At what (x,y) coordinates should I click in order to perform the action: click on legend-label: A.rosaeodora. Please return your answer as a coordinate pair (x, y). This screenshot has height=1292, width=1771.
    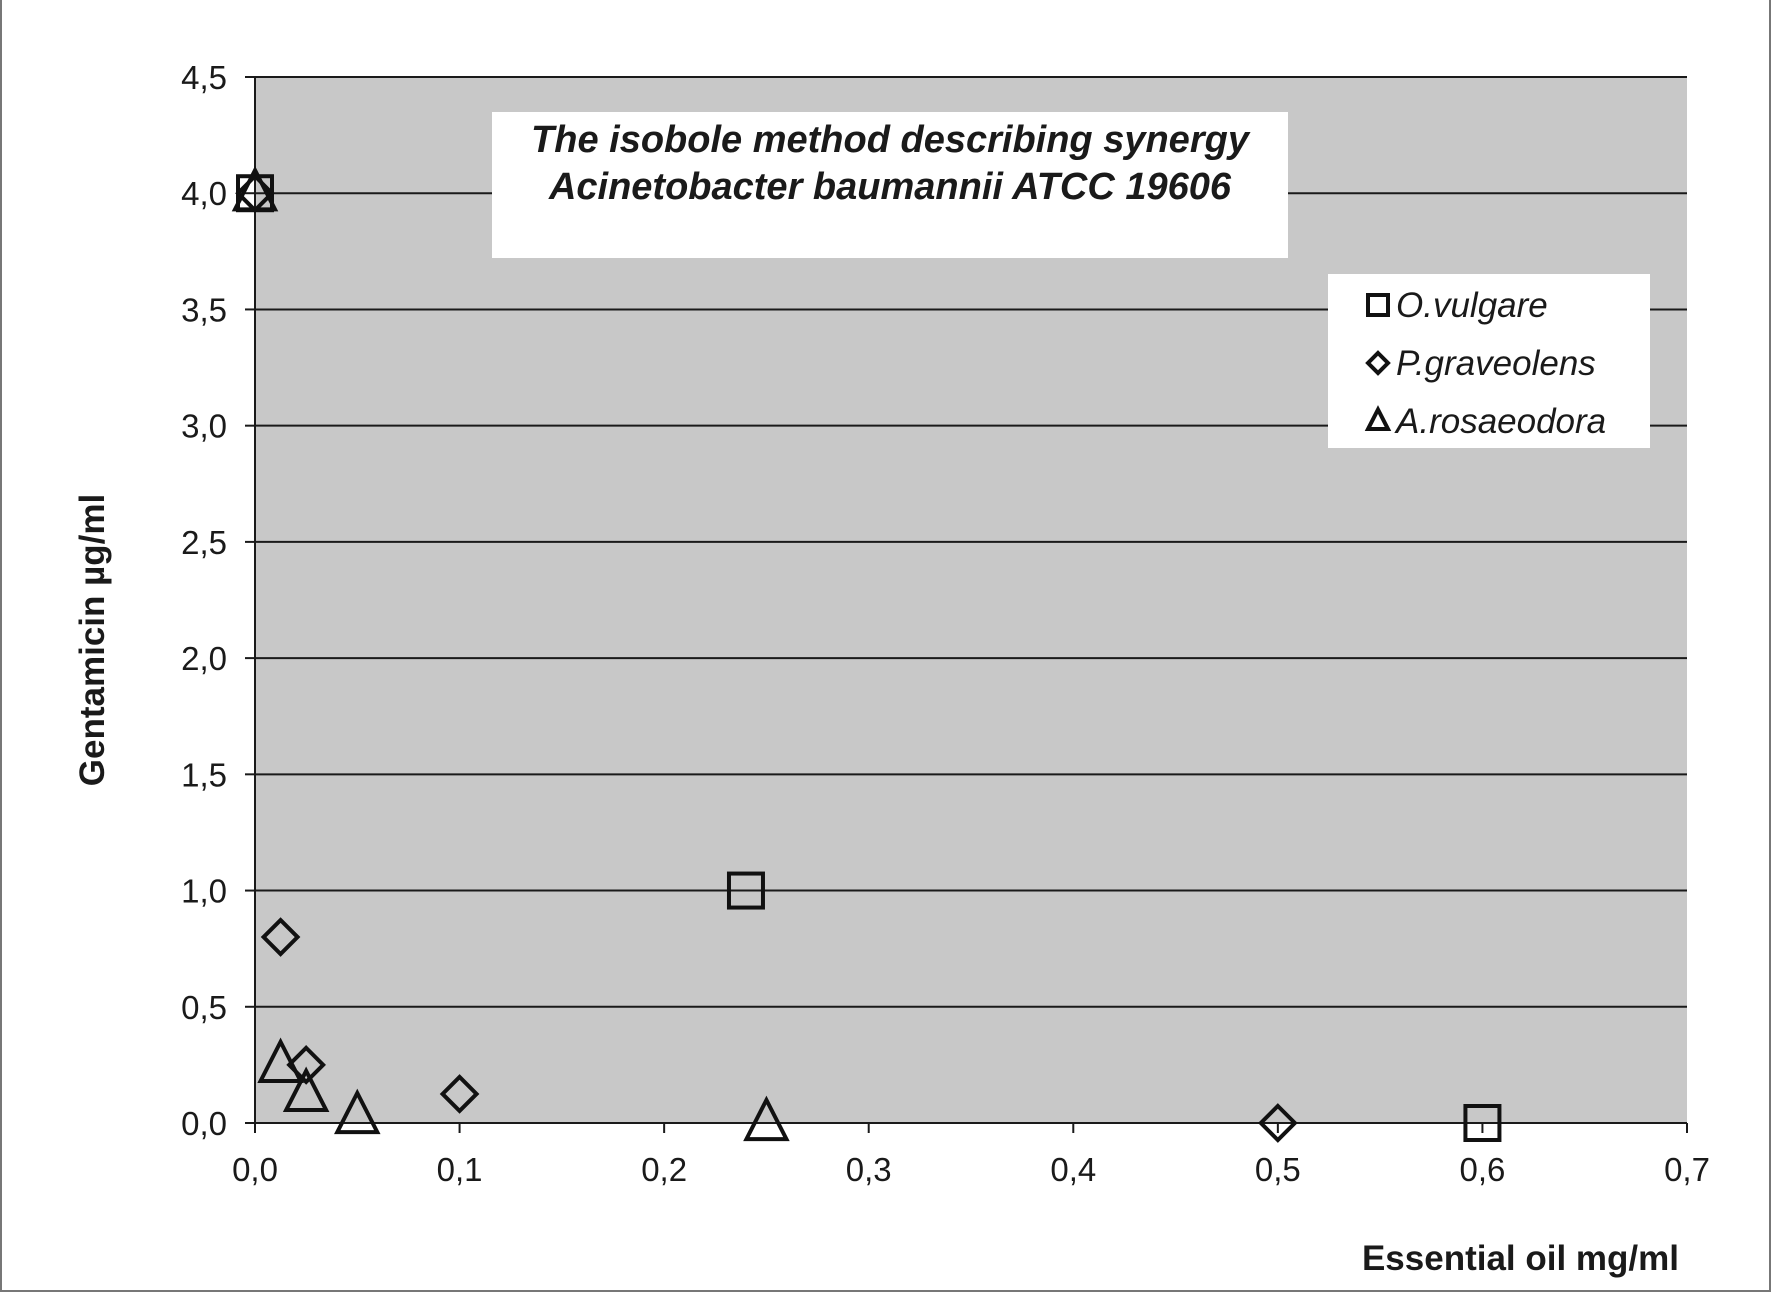
    Looking at the image, I should click on (1500, 421).